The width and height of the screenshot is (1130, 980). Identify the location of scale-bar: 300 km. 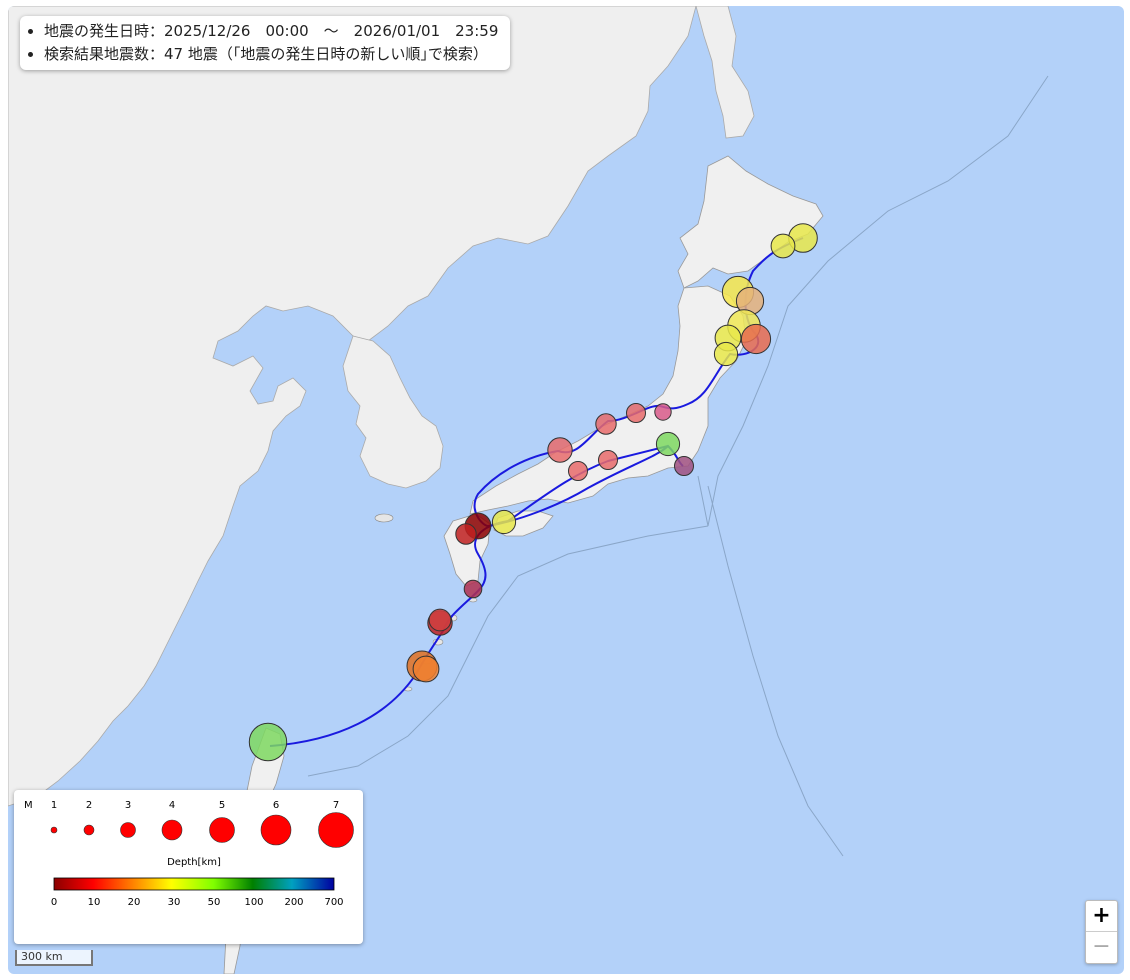
(54, 958).